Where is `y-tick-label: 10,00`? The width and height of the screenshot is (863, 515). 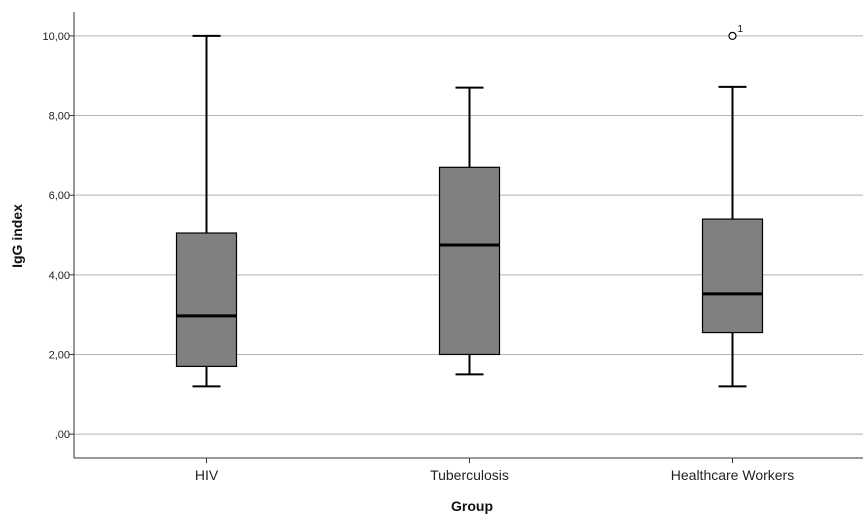 y-tick-label: 10,00 is located at coordinates (56, 37).